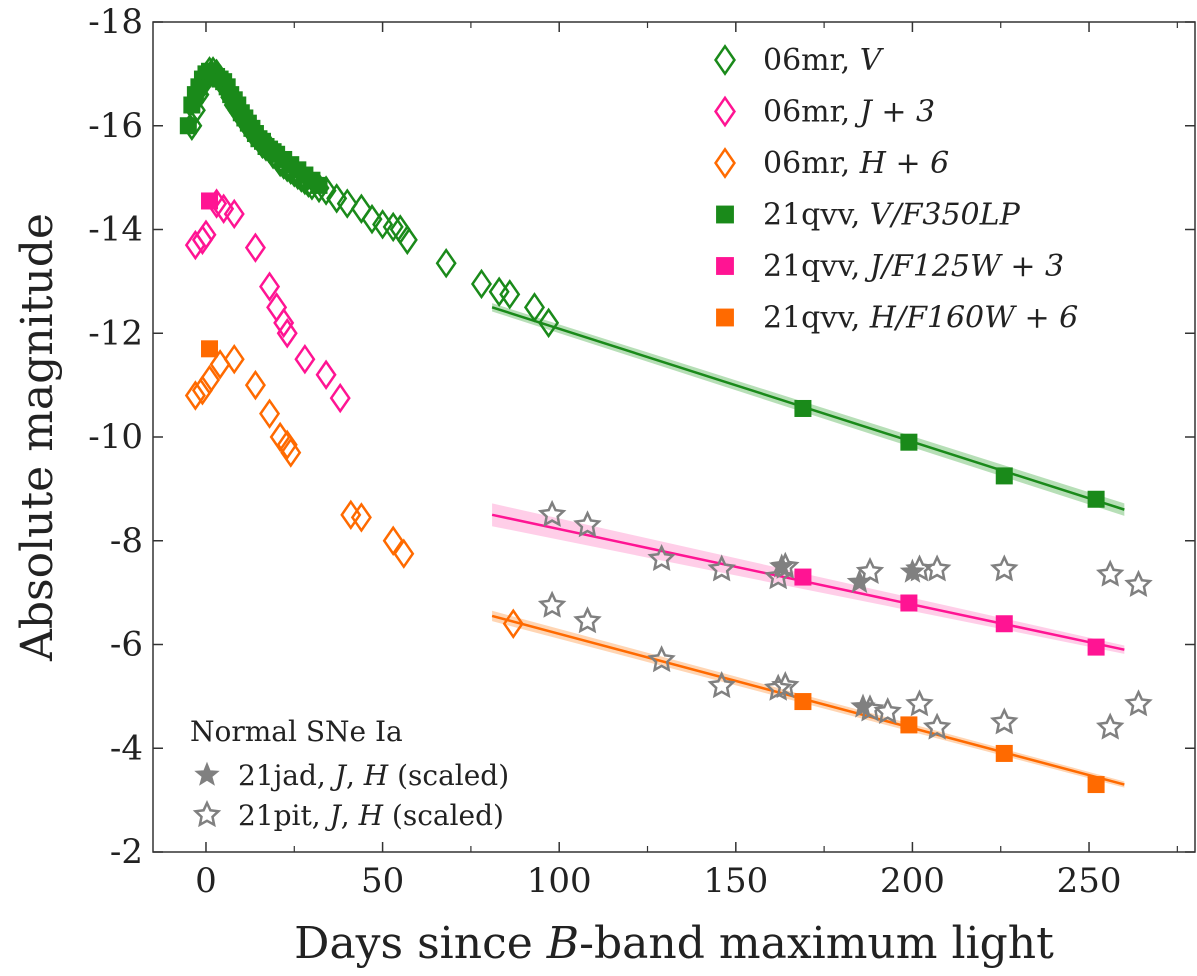 The image size is (1197, 976). Describe the element at coordinates (894, 112) in the screenshot. I see `legend-label-italic: J + 3` at that location.